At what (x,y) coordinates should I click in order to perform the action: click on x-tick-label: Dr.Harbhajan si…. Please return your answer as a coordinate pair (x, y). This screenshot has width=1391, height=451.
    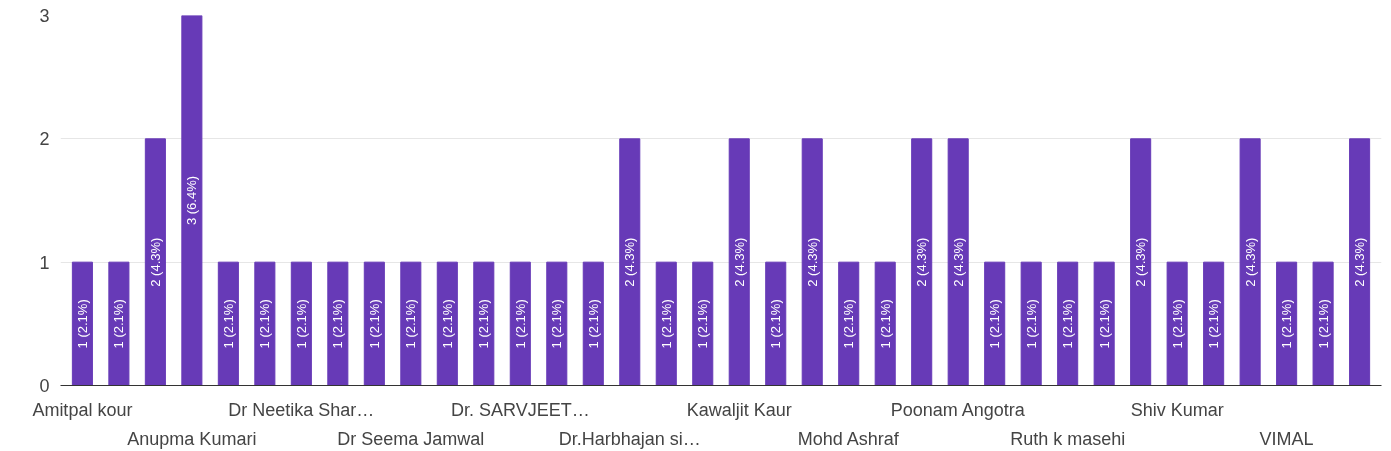
    Looking at the image, I should click on (629, 438).